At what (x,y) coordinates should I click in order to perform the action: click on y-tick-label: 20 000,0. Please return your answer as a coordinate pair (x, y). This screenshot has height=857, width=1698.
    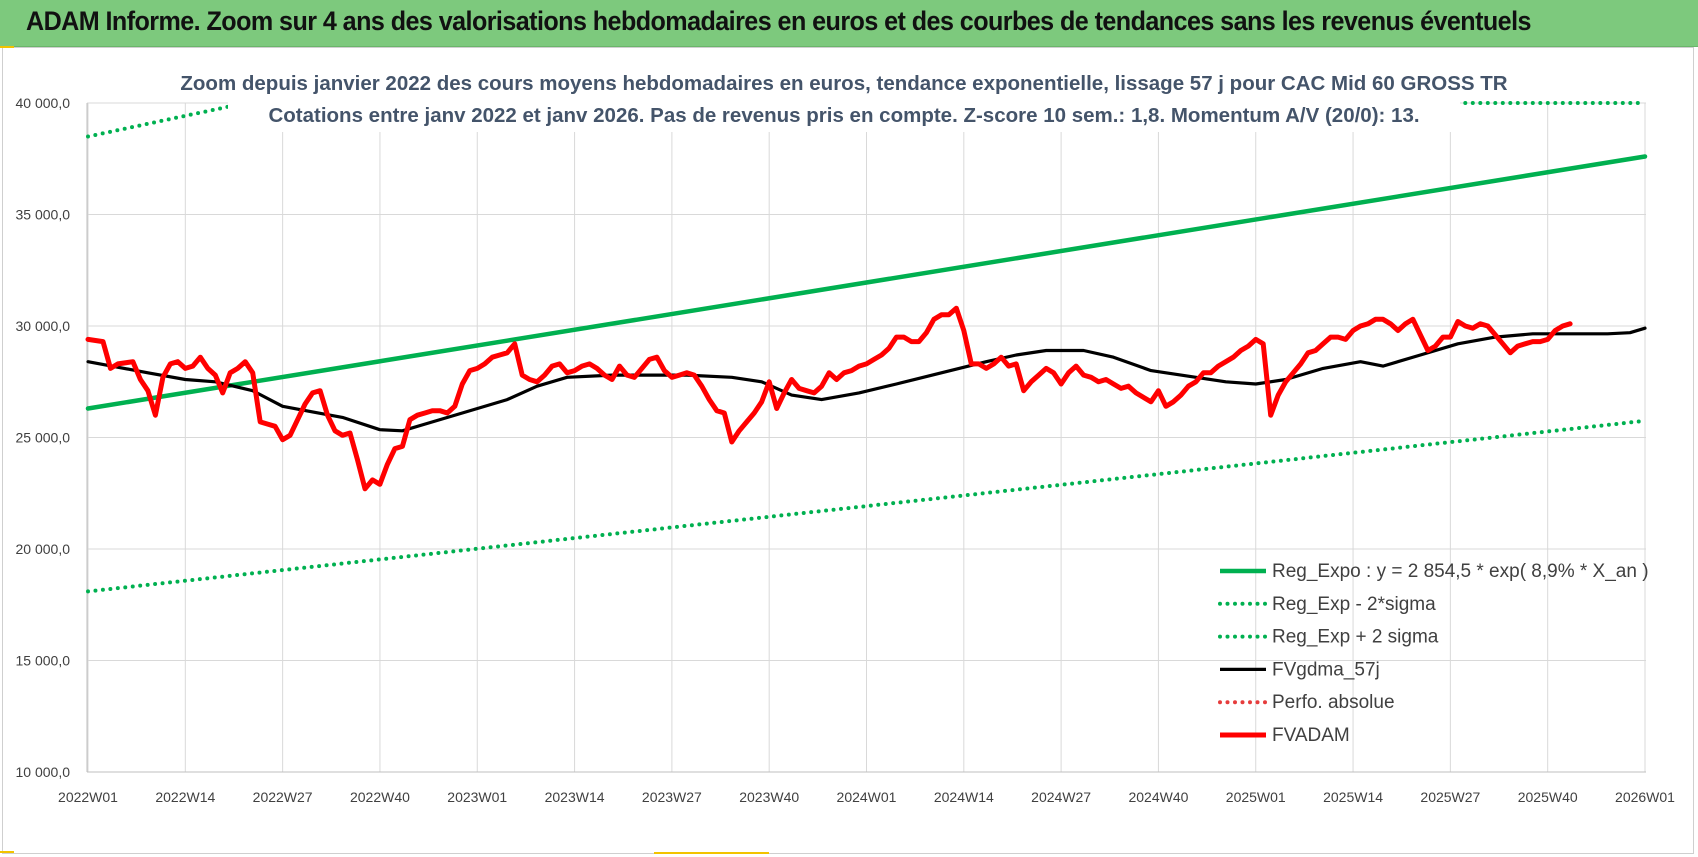
    Looking at the image, I should click on (43, 549).